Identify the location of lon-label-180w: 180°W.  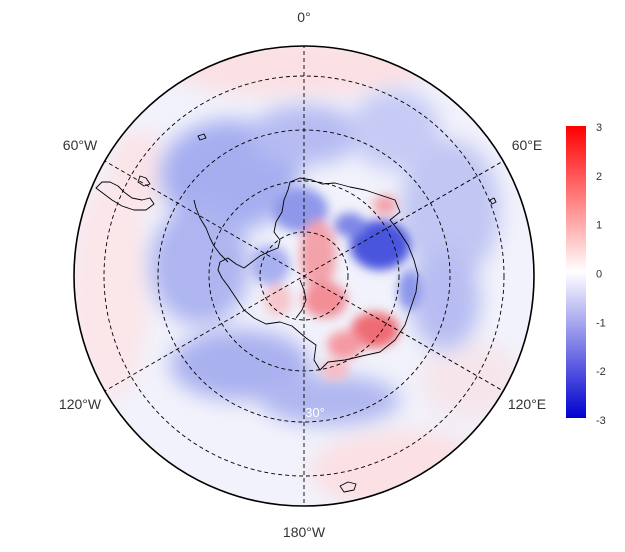
(304, 532).